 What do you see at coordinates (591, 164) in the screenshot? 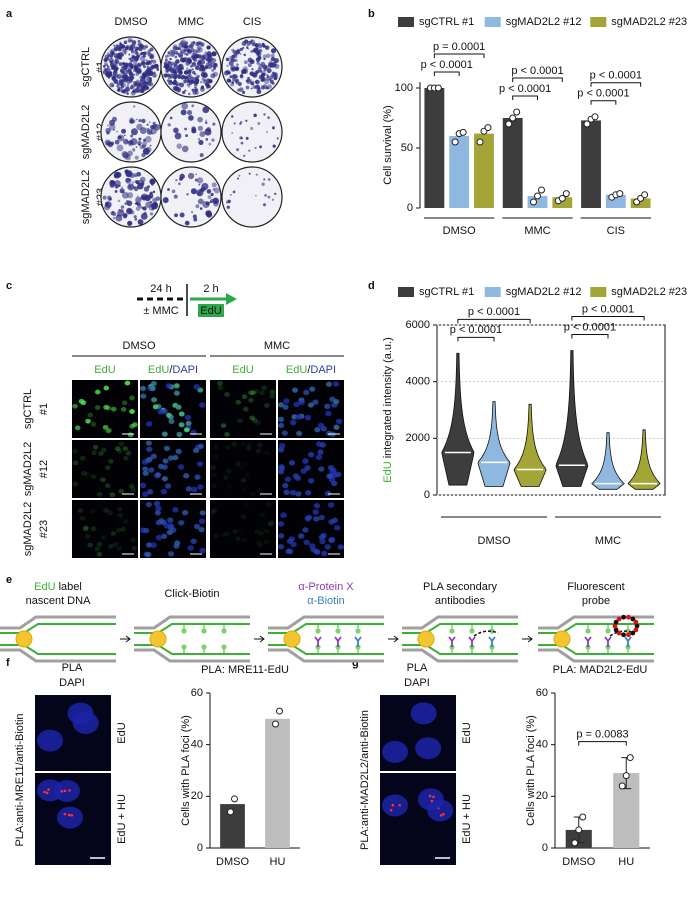
I see `bar` at bounding box center [591, 164].